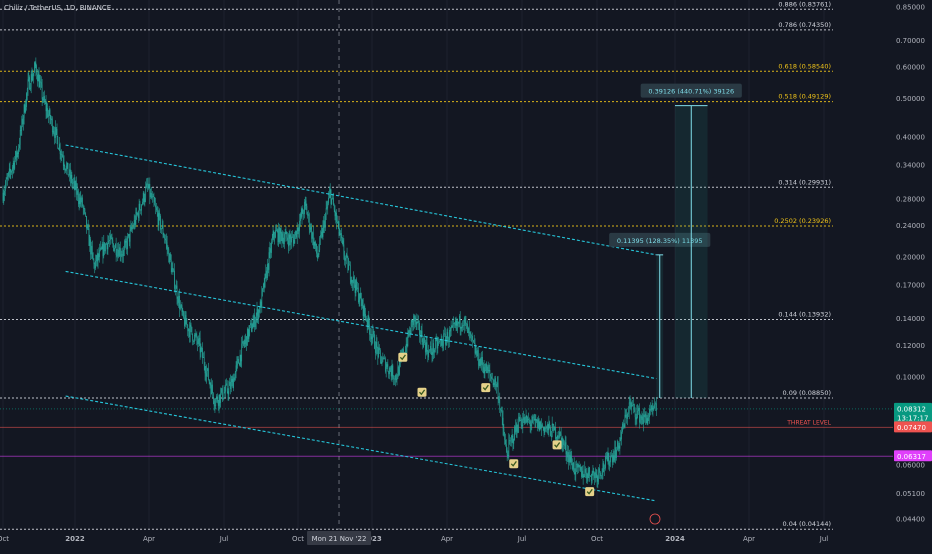 The width and height of the screenshot is (932, 554). I want to click on y-tick-label: 0.85000, so click(910, 7).